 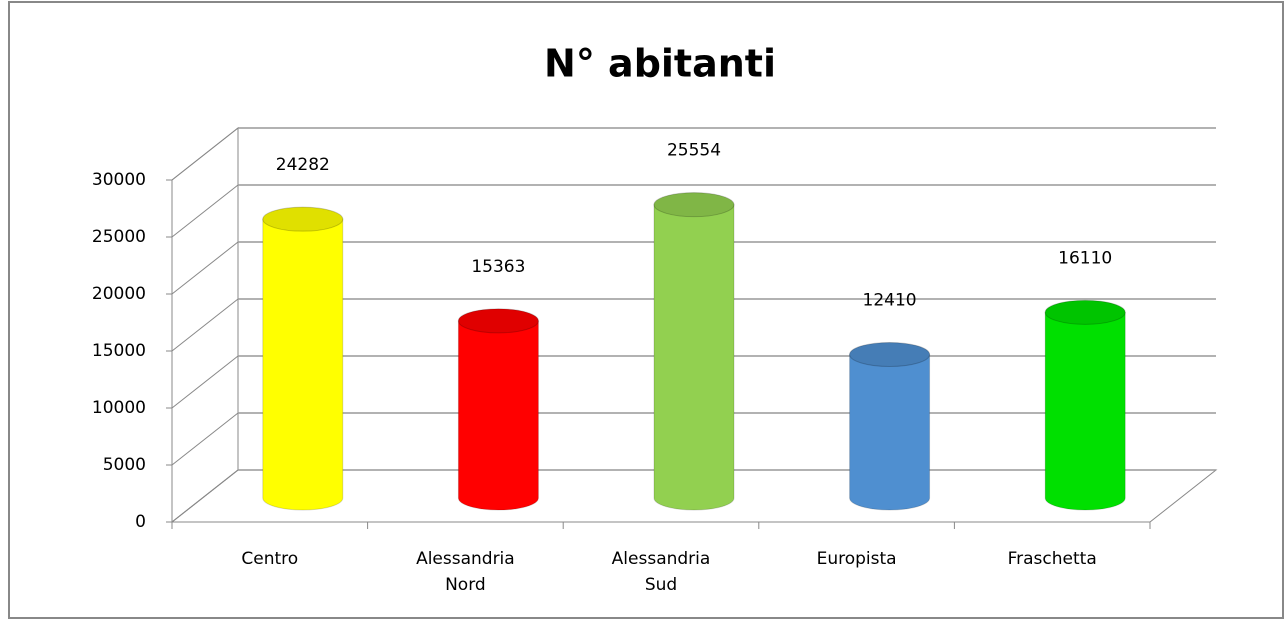 I want to click on value-label: 24282, so click(x=303, y=165).